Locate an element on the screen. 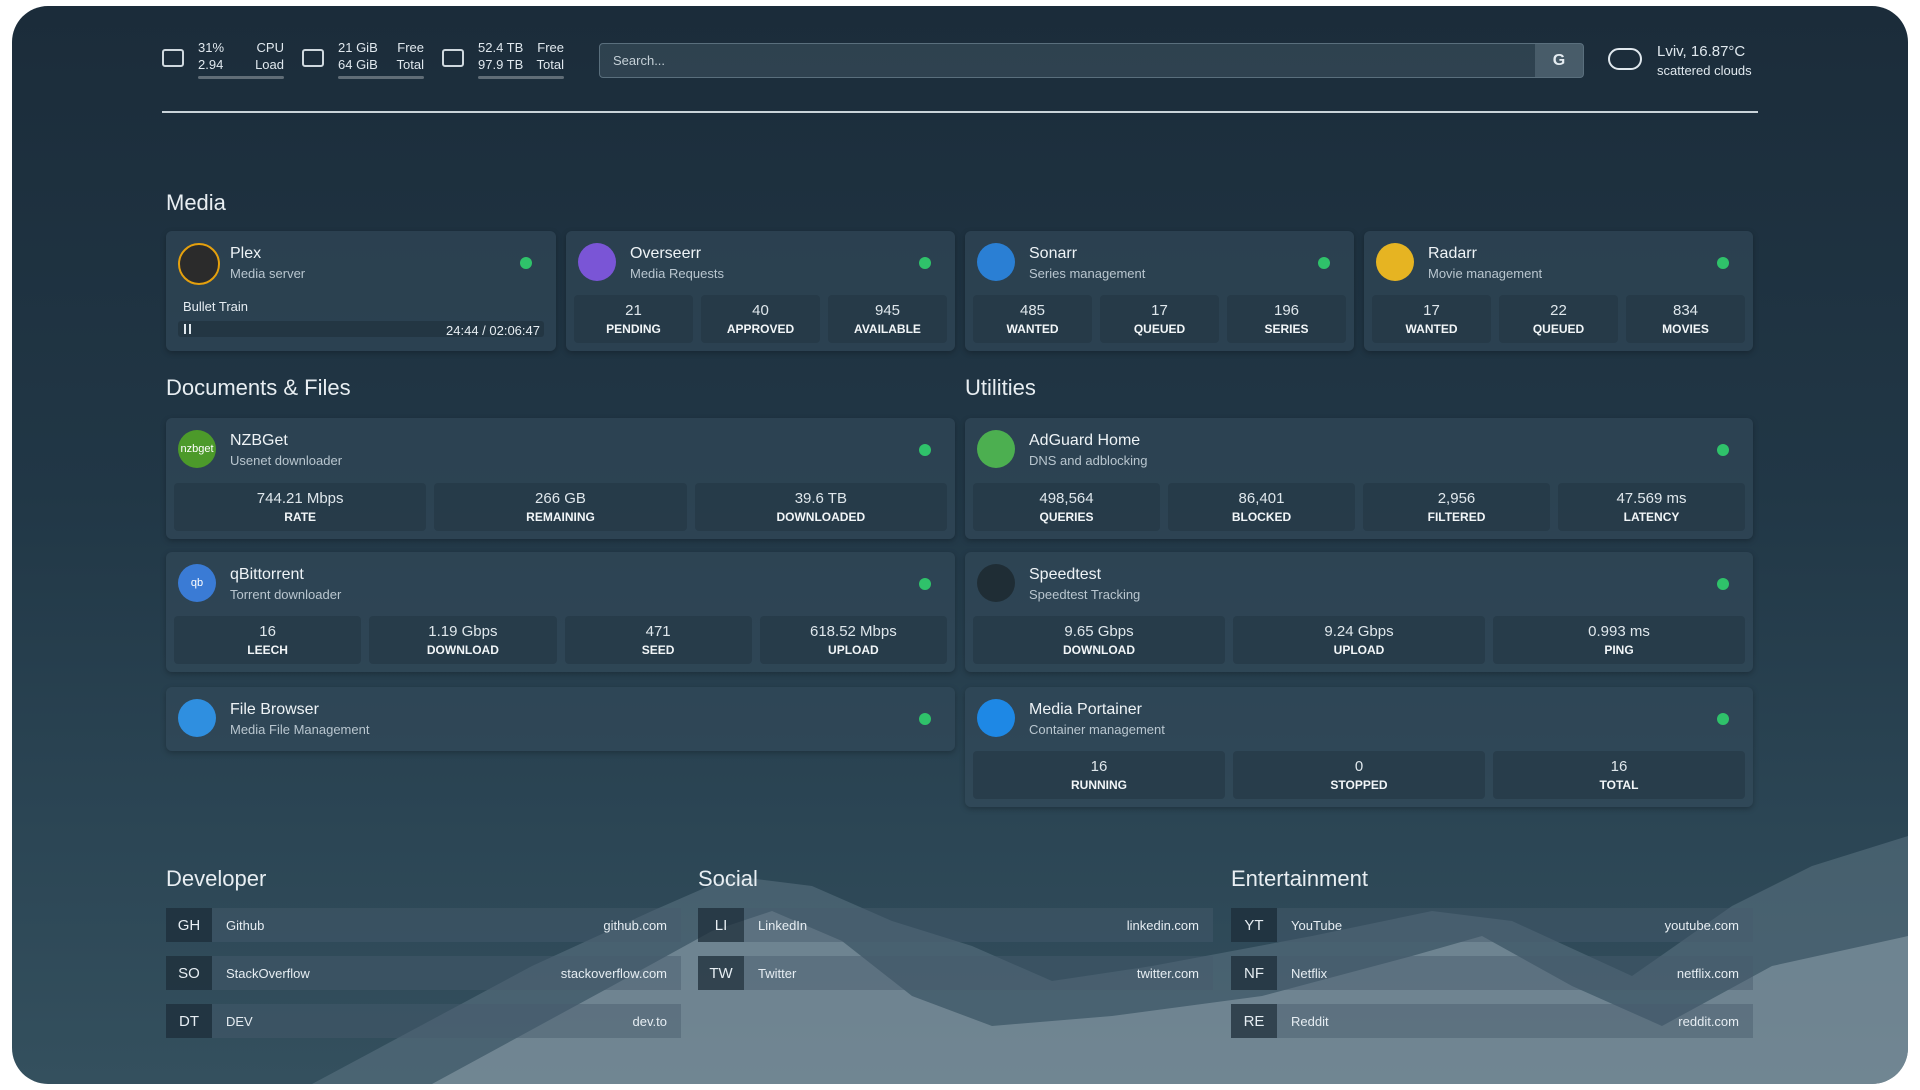 The image size is (1920, 1090). bookmark-name: Reddit is located at coordinates (1310, 1021).